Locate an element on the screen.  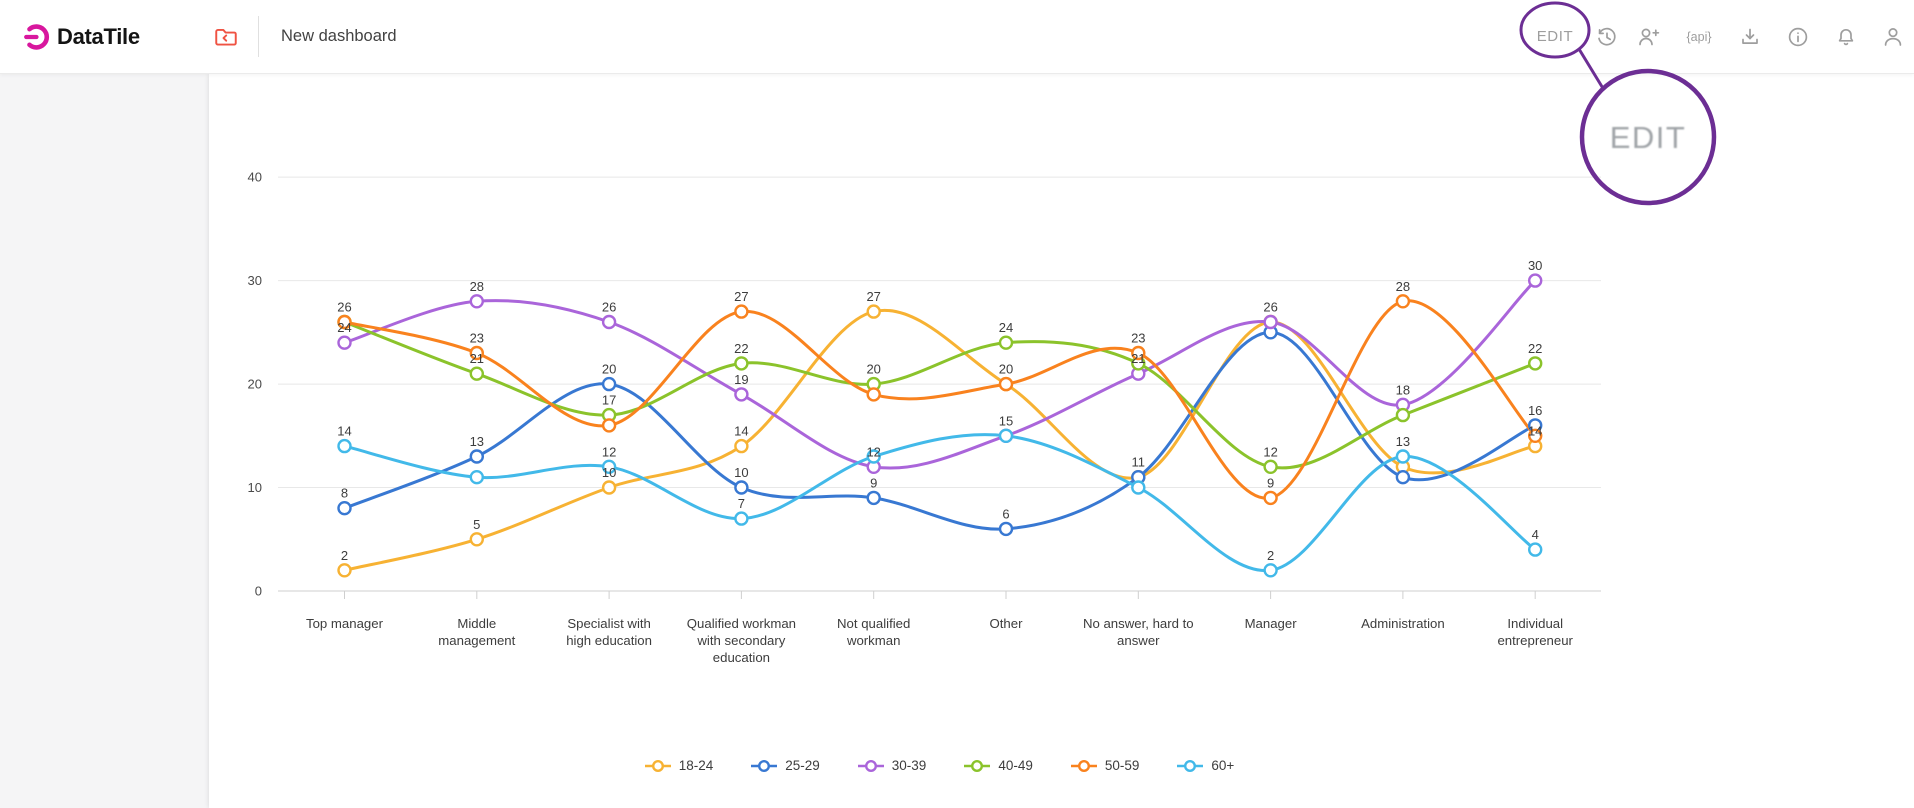
data-label: 9 is located at coordinates (1270, 482).